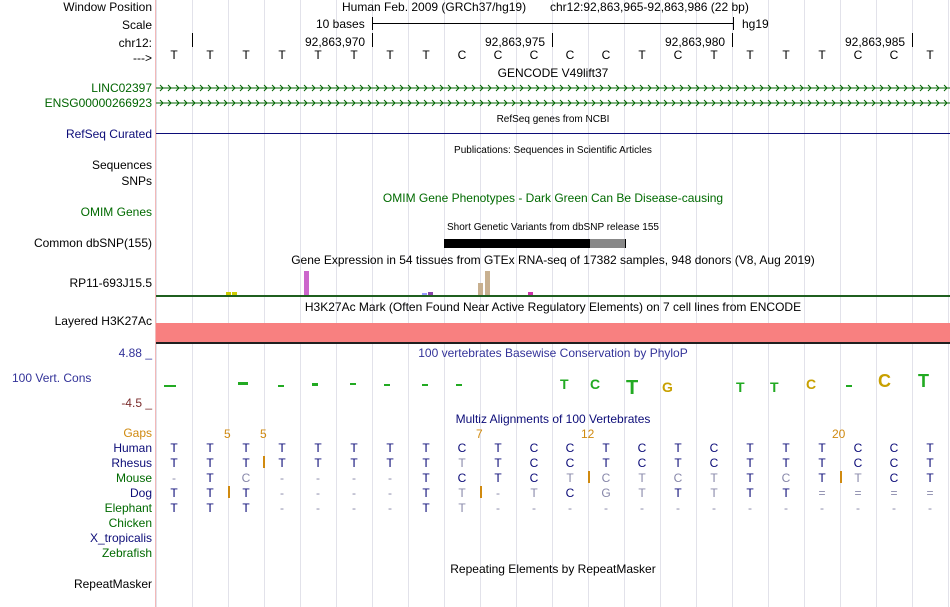  What do you see at coordinates (534, 478) in the screenshot?
I see `alignment-base-mouse: C` at bounding box center [534, 478].